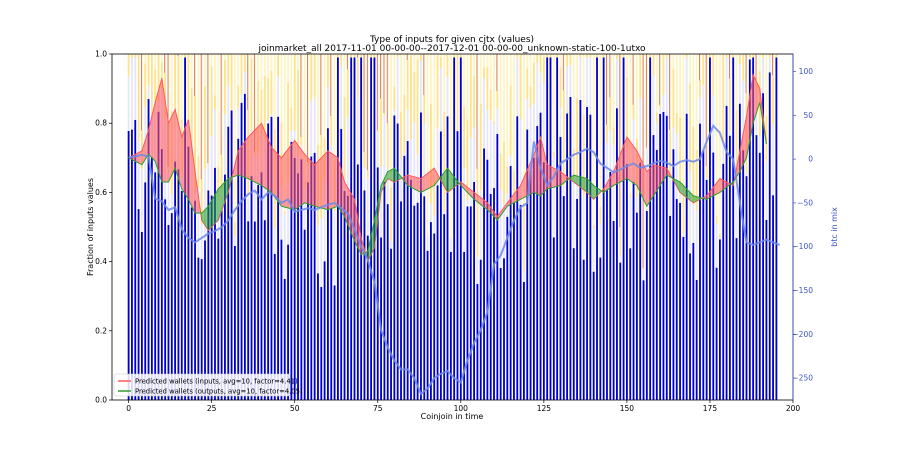 The image size is (900, 454). What do you see at coordinates (802, 290) in the screenshot?
I see `y2-tick-label: −150` at bounding box center [802, 290].